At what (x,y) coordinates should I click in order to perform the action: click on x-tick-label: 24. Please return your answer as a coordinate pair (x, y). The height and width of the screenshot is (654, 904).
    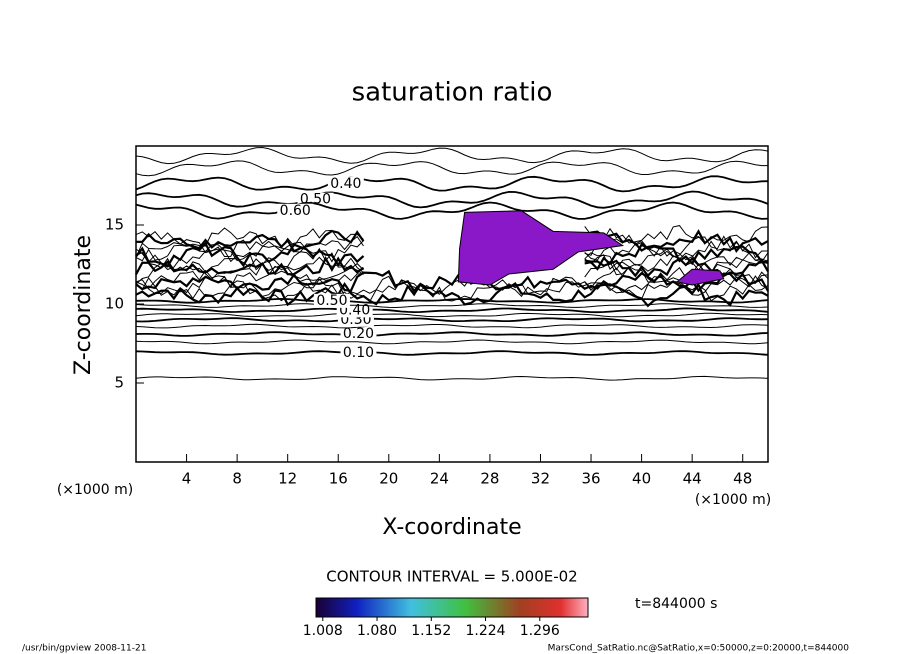
    Looking at the image, I should click on (439, 479).